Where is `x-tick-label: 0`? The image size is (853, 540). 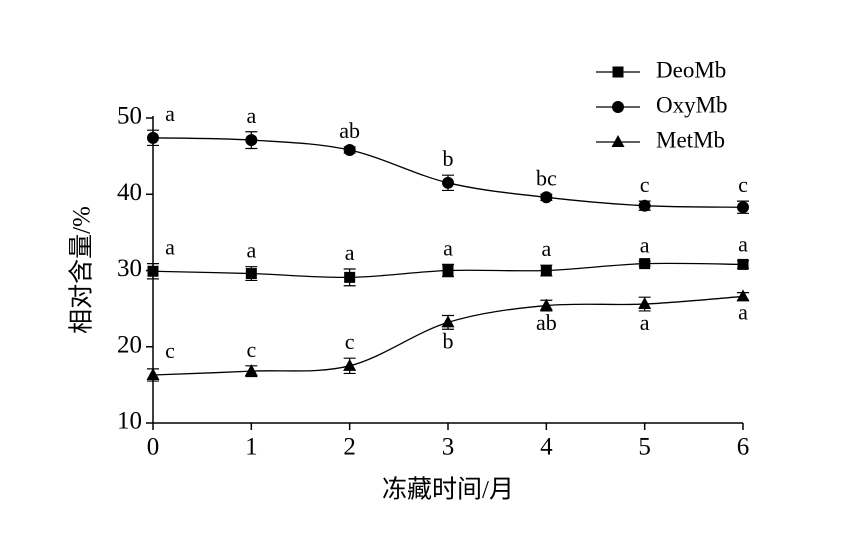 x-tick-label: 0 is located at coordinates (153, 447).